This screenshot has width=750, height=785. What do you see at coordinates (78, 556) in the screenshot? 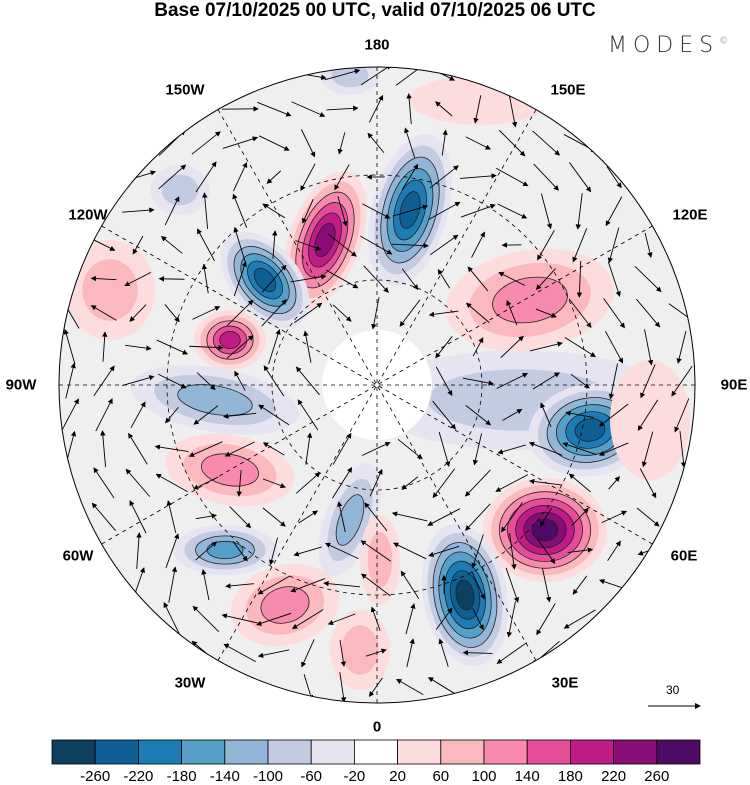
I see `lon-label-60w: 60W` at bounding box center [78, 556].